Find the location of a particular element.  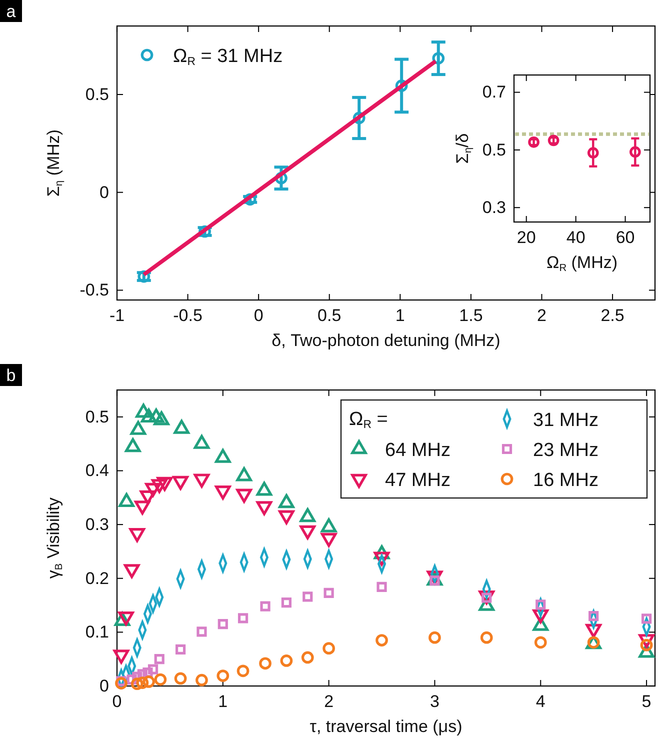

x-axis-title: δ, Two-photon detuning (MHz) is located at coordinates (386, 340).